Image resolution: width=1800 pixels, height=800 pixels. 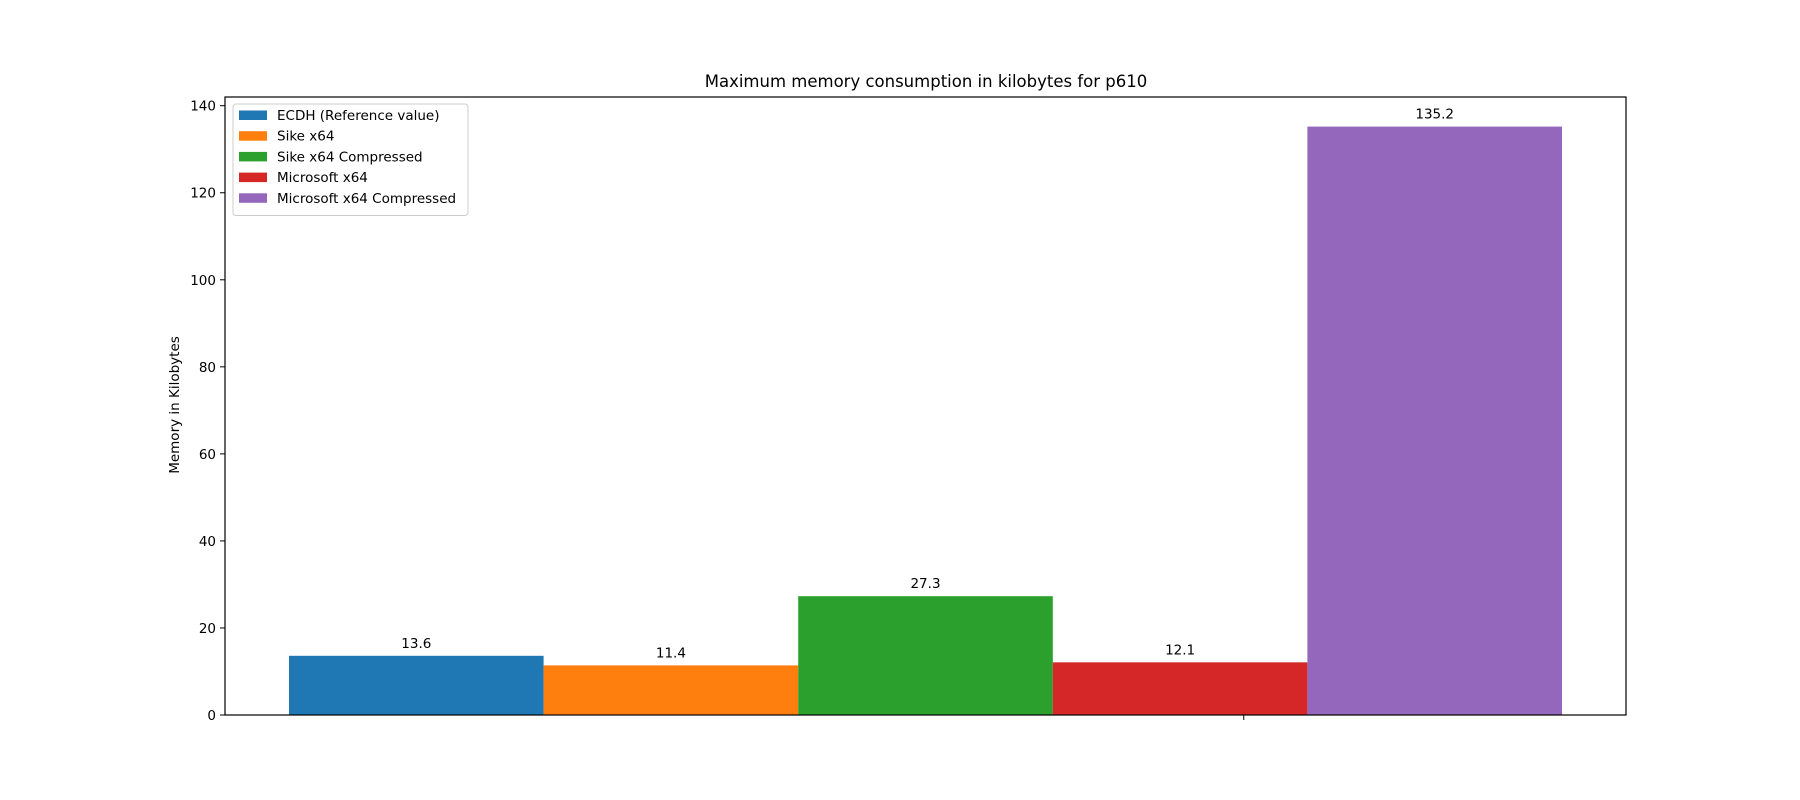 What do you see at coordinates (305, 137) in the screenshot?
I see `legend-entry-2: Sike x64` at bounding box center [305, 137].